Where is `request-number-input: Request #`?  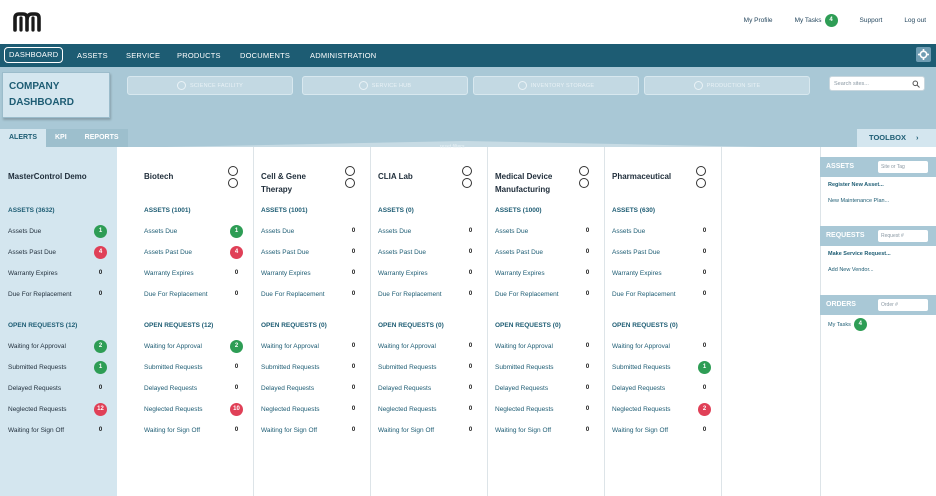
request-number-input: Request # is located at coordinates (903, 236).